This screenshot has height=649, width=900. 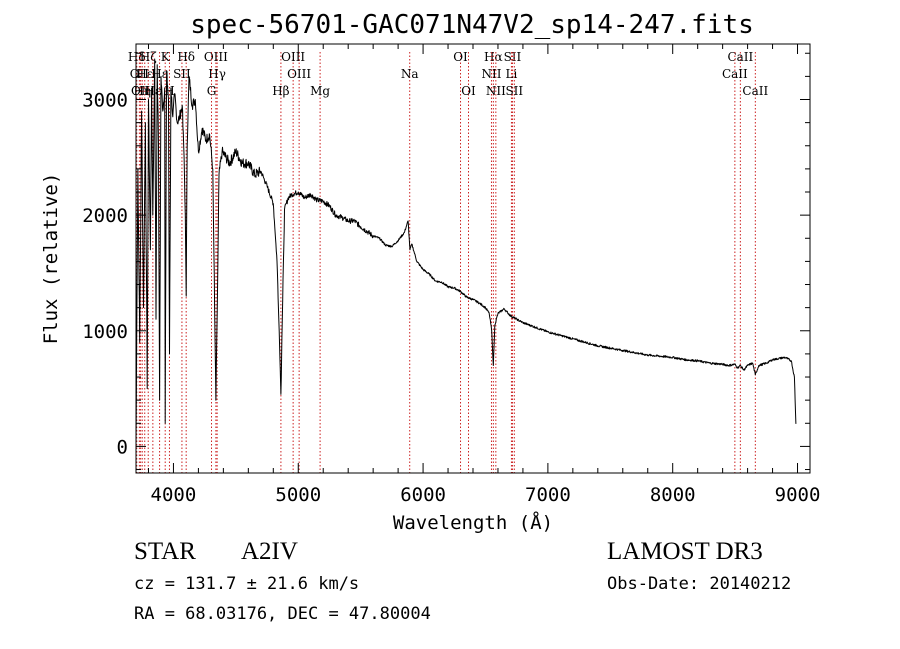 What do you see at coordinates (280, 91) in the screenshot?
I see `spectral-line-label: Hβ` at bounding box center [280, 91].